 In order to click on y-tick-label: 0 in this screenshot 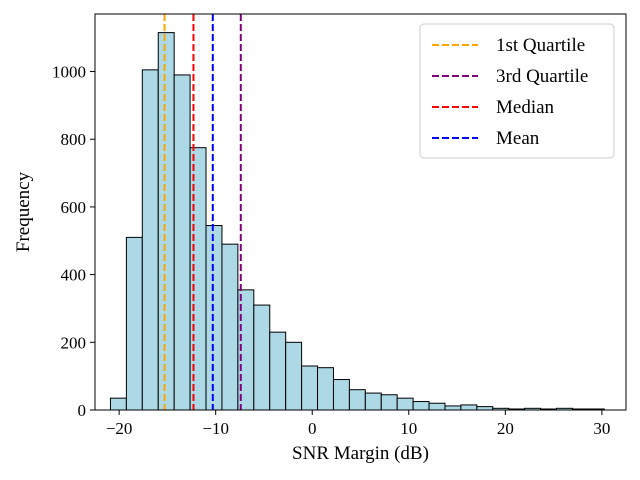, I will do `click(82, 410)`.